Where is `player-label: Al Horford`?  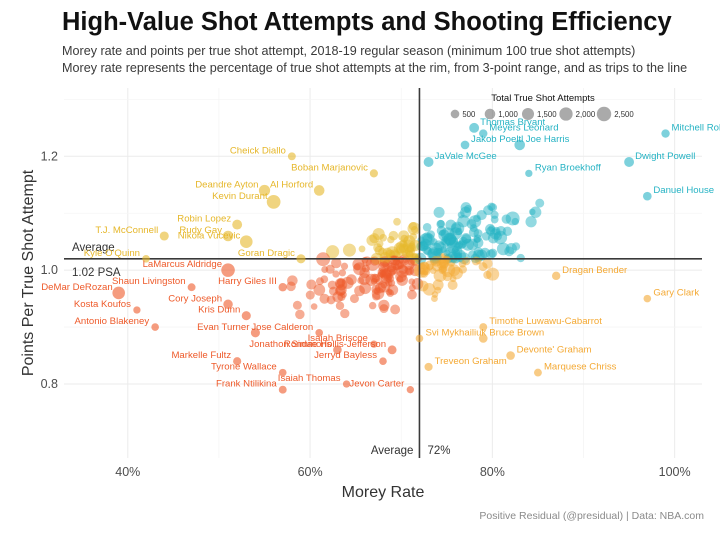
player-label: Al Horford is located at coordinates (291, 184).